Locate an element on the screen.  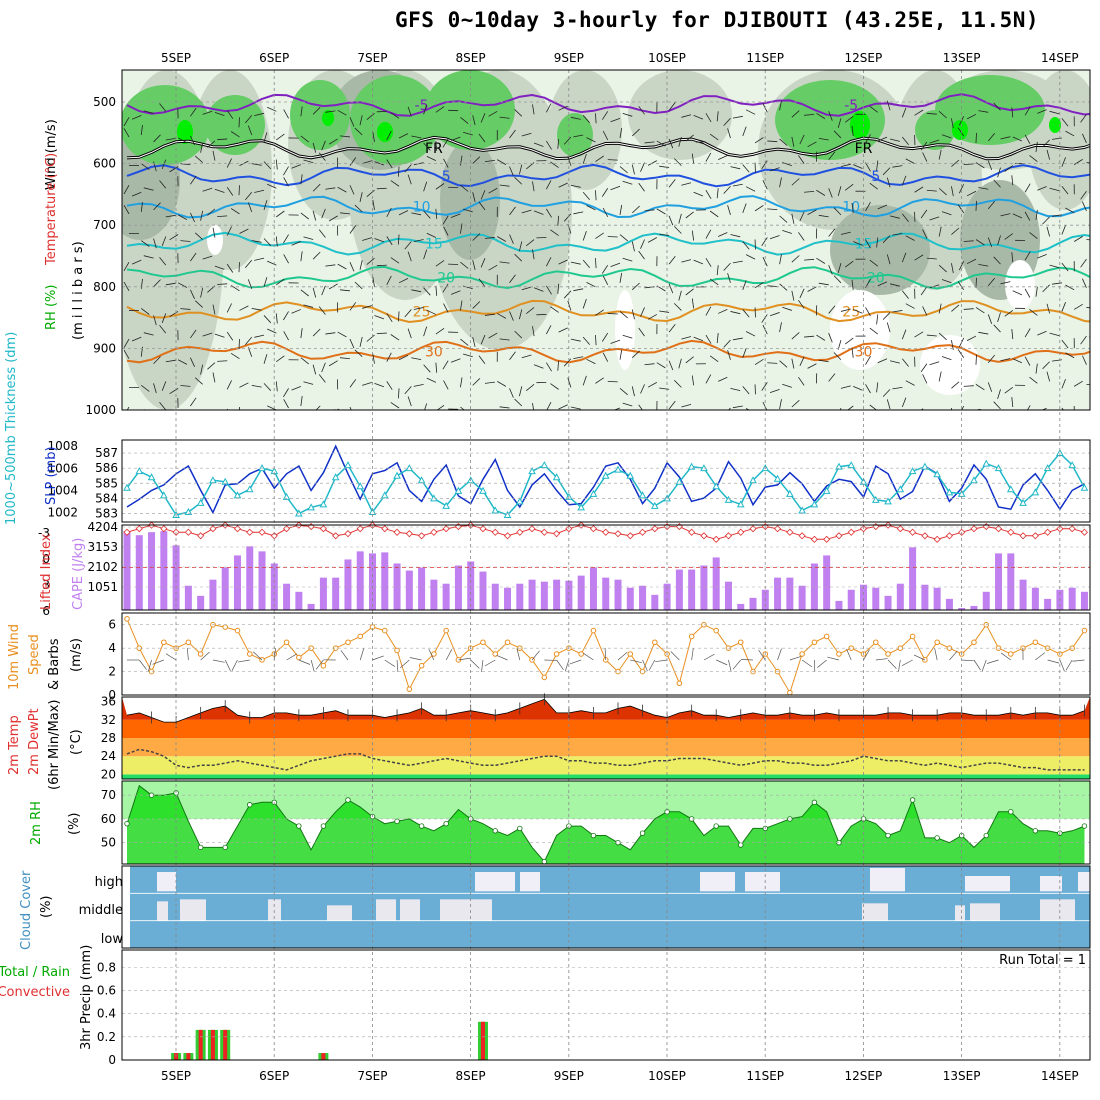
wind10-label-1: 10m Wind is located at coordinates (14, 657).